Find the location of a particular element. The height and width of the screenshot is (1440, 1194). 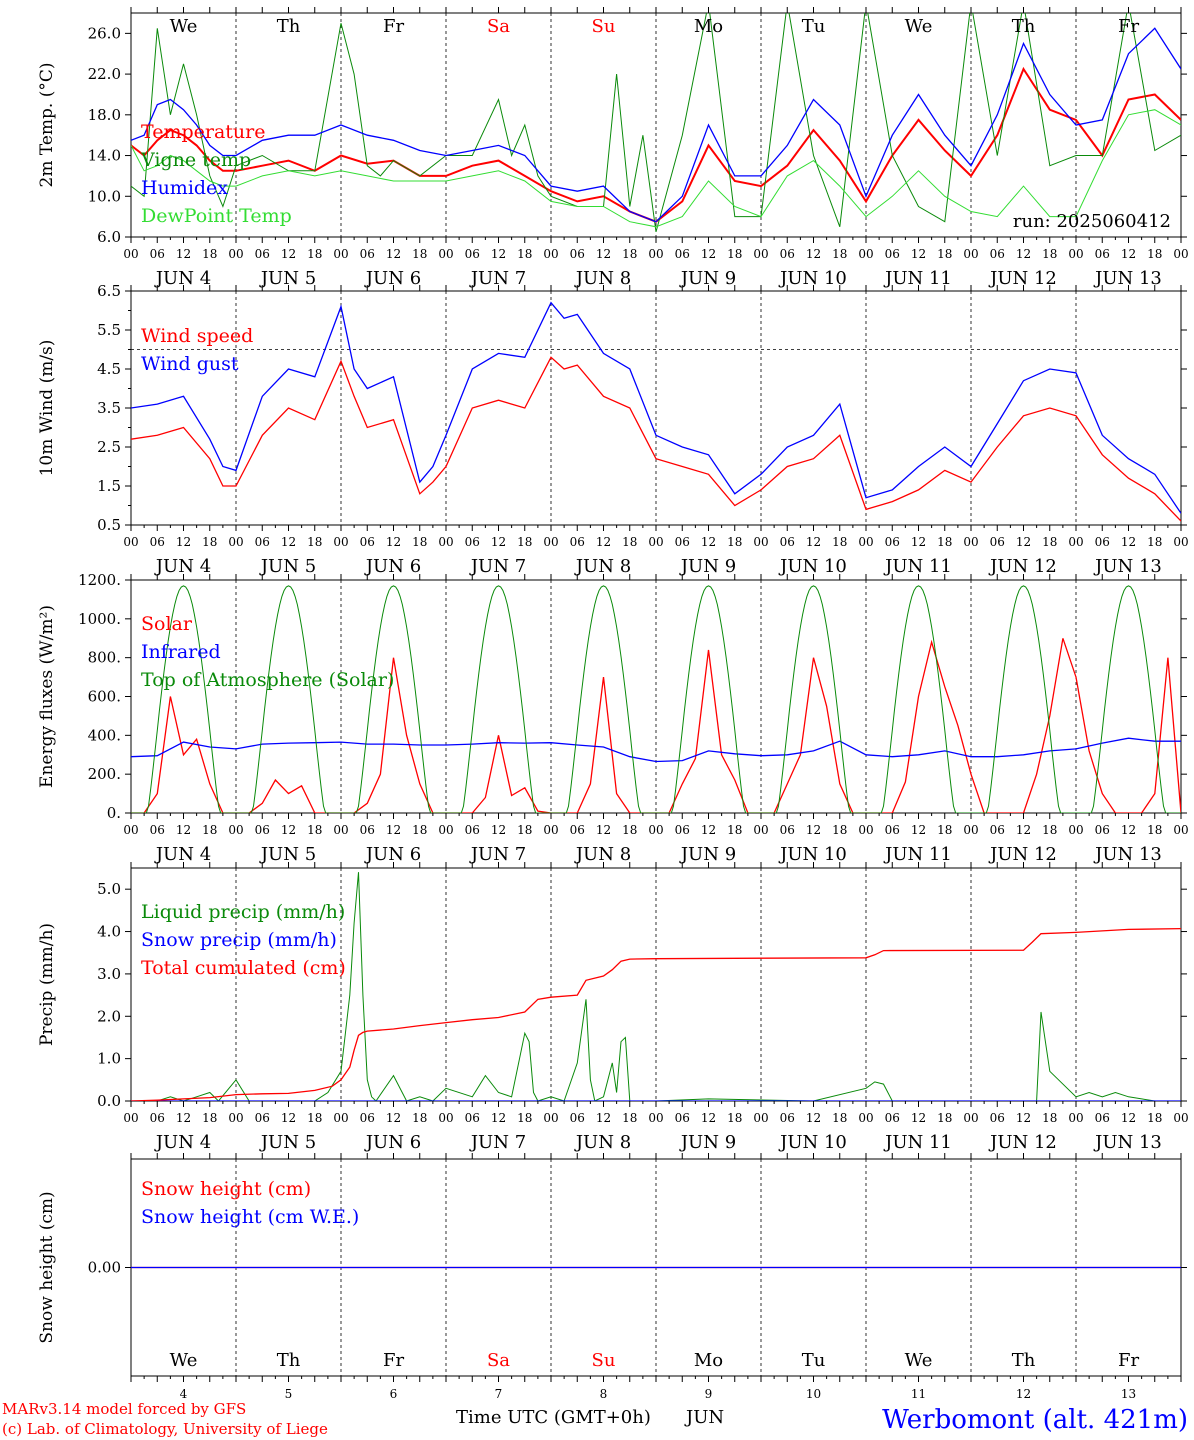

bottom-day-number: 11 is located at coordinates (918, 1394).